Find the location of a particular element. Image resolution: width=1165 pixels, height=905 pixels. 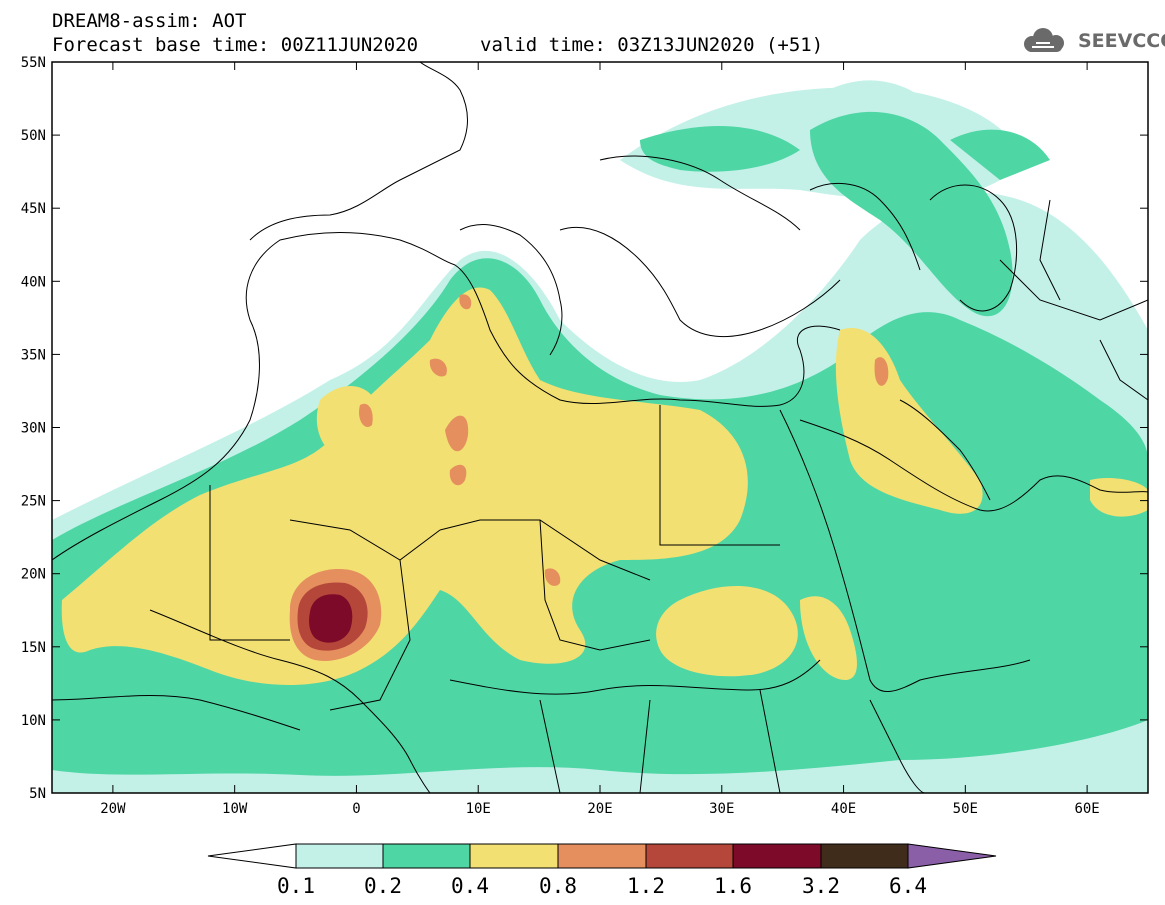

lat-tick-label: 20N is located at coordinates (33, 575).